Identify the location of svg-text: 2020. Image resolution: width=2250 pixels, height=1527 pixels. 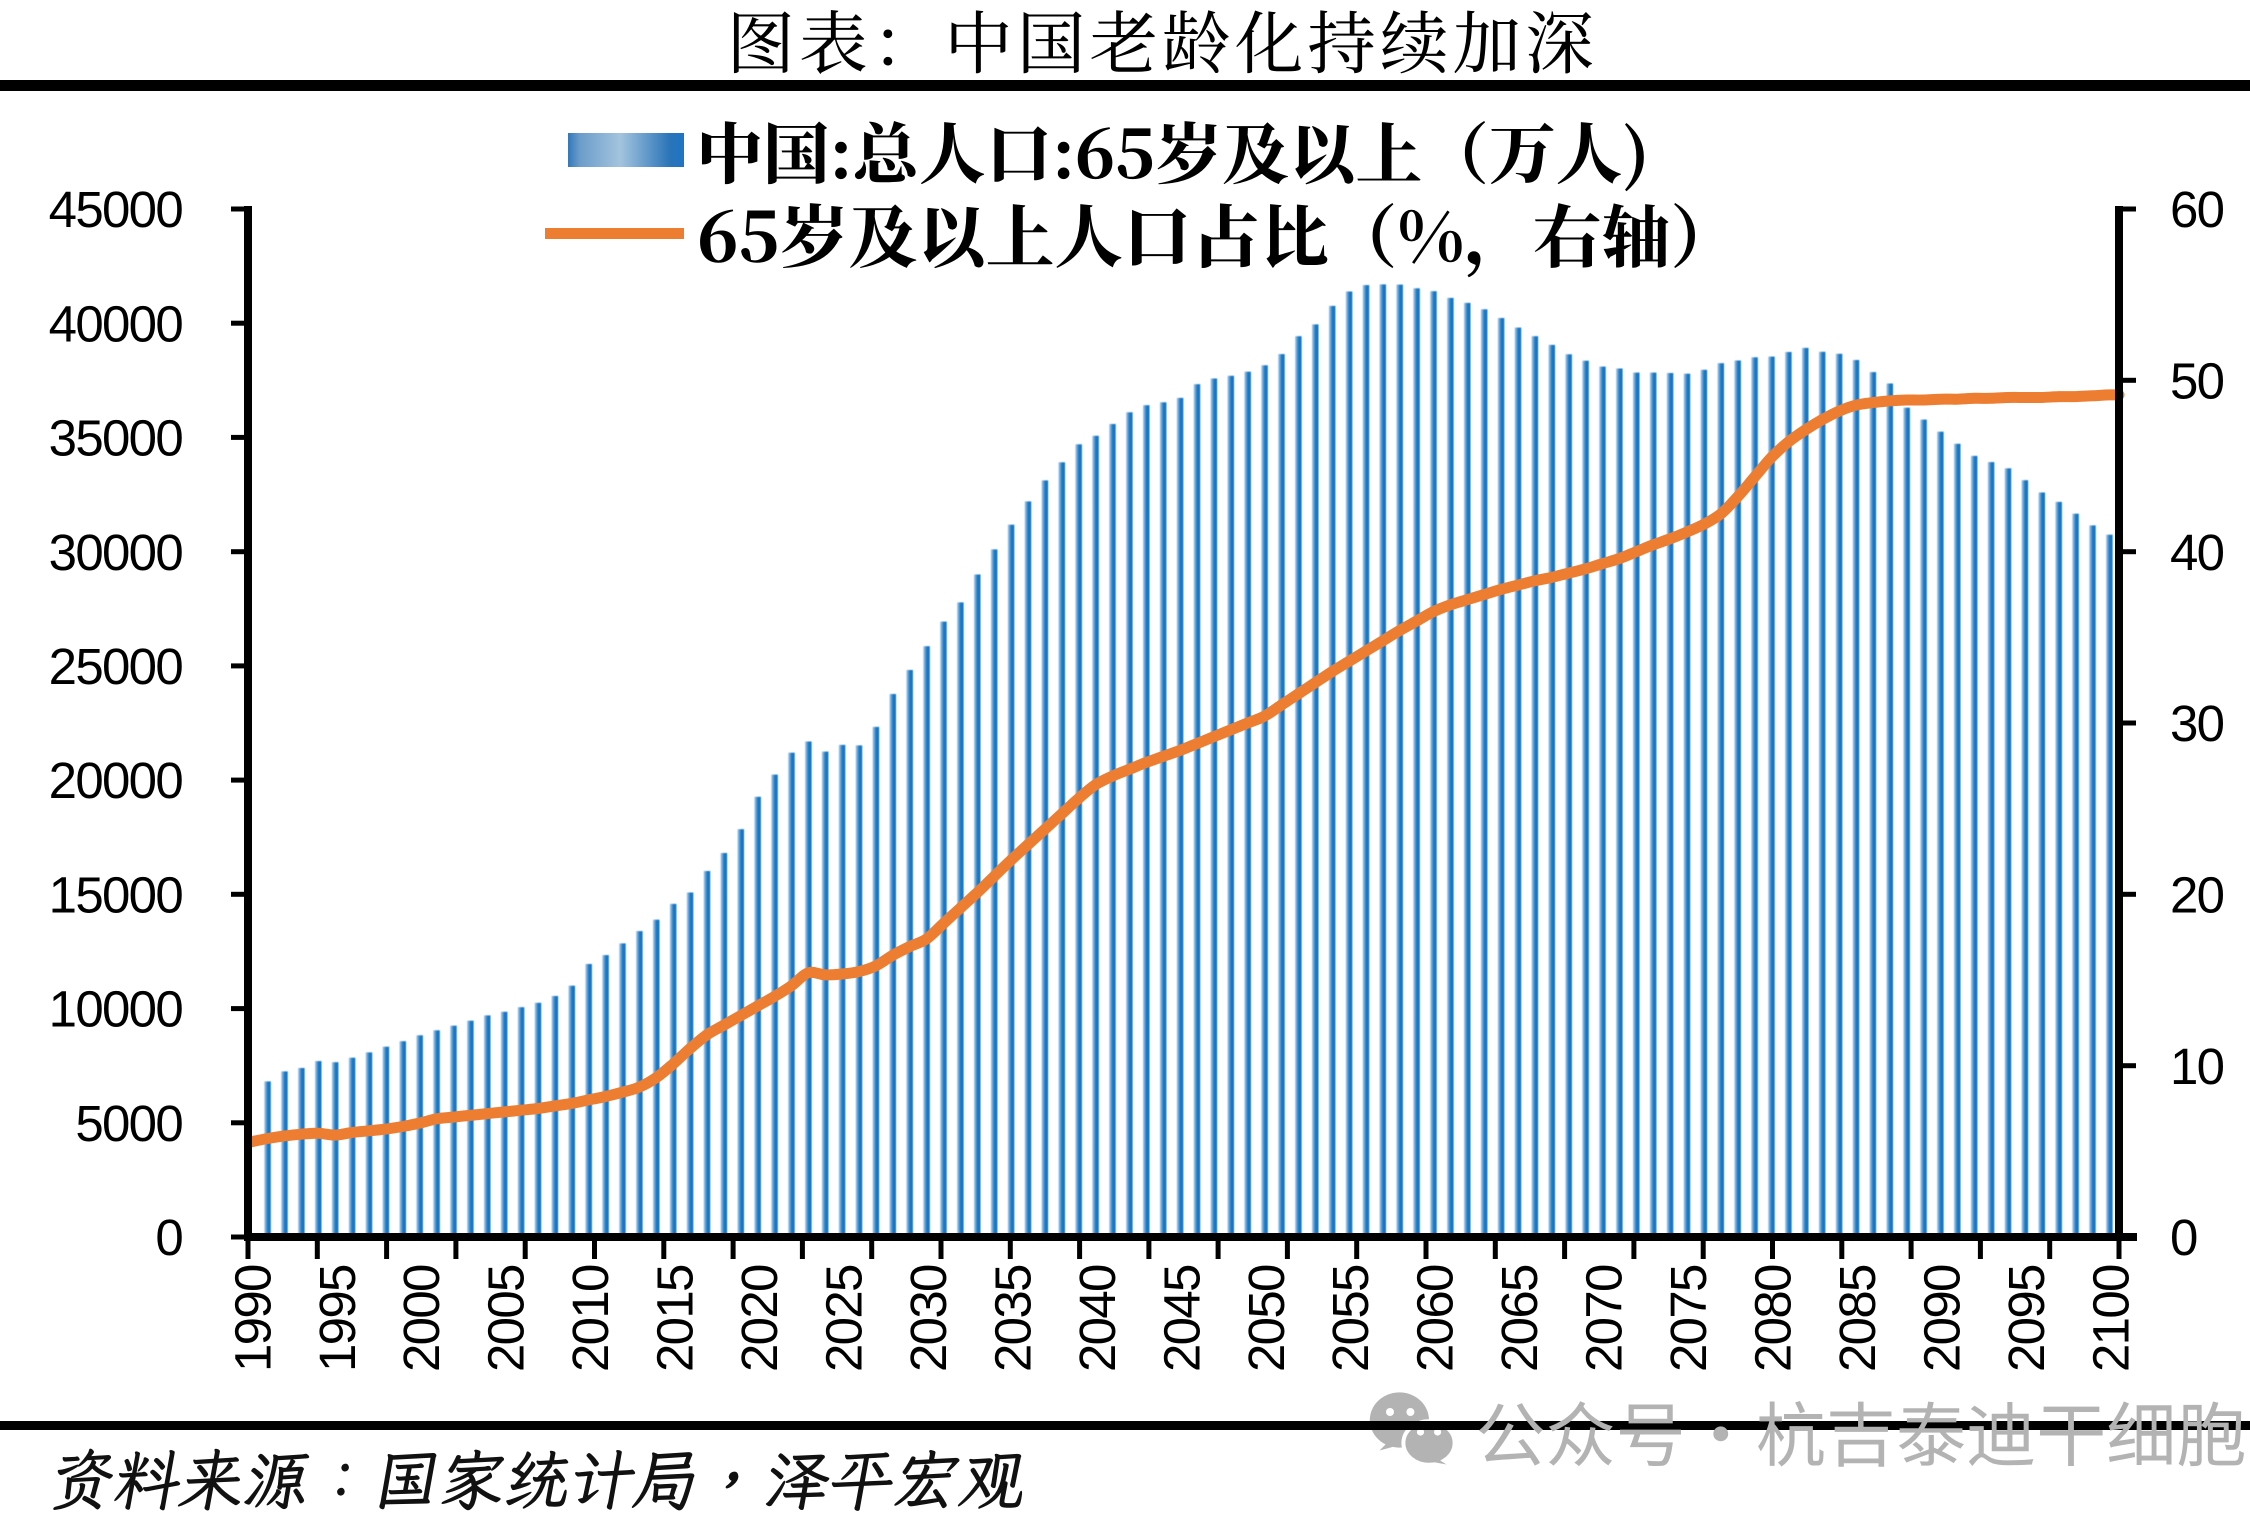
(759, 1318).